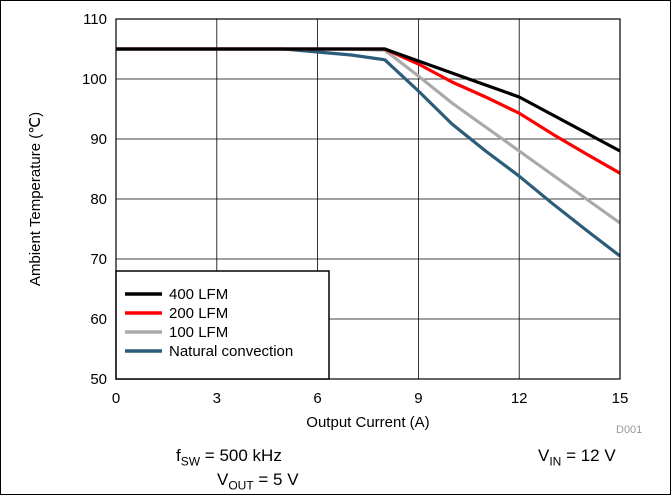 Image resolution: width=671 pixels, height=495 pixels. What do you see at coordinates (98, 139) in the screenshot?
I see `y-tick-label: 90` at bounding box center [98, 139].